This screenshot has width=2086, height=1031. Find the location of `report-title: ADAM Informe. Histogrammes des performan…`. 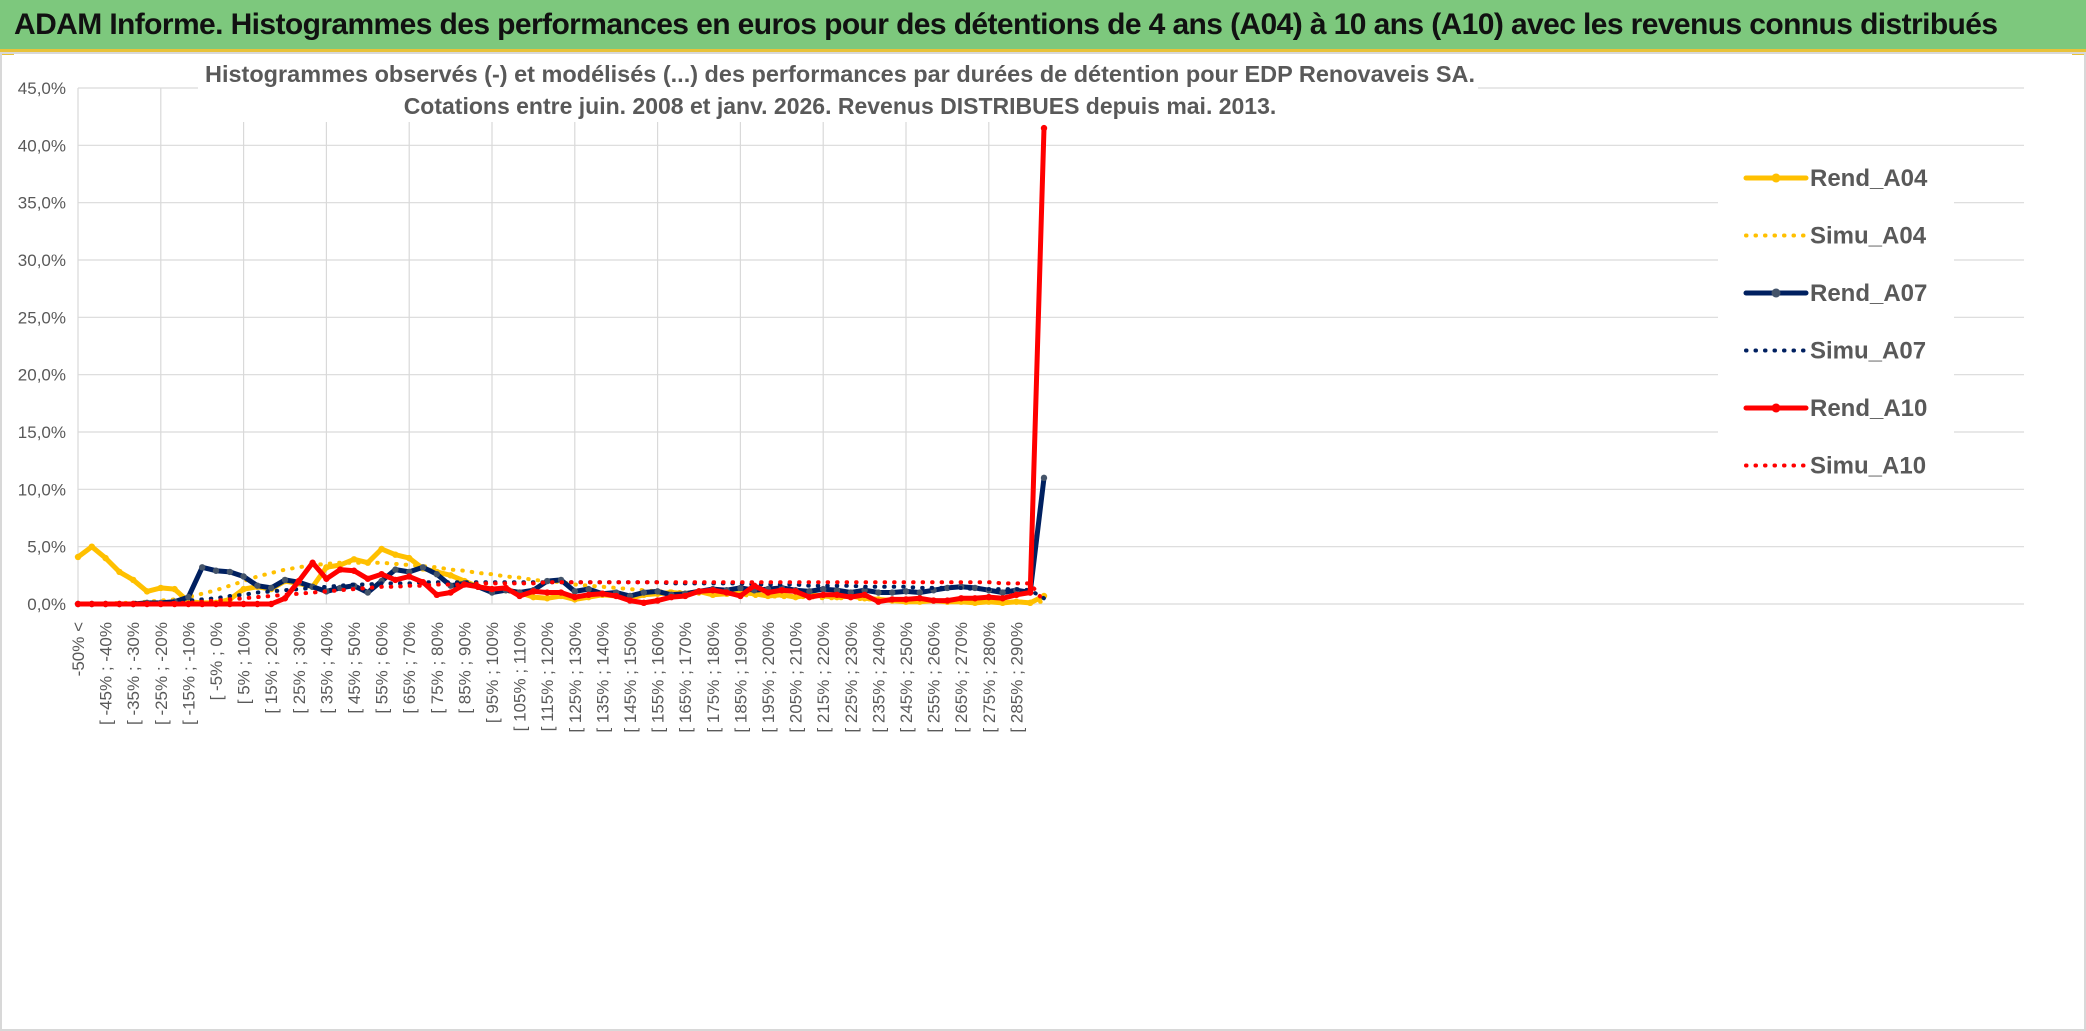

report-title: ADAM Informe. Histogrammes des performan… is located at coordinates (1006, 24).